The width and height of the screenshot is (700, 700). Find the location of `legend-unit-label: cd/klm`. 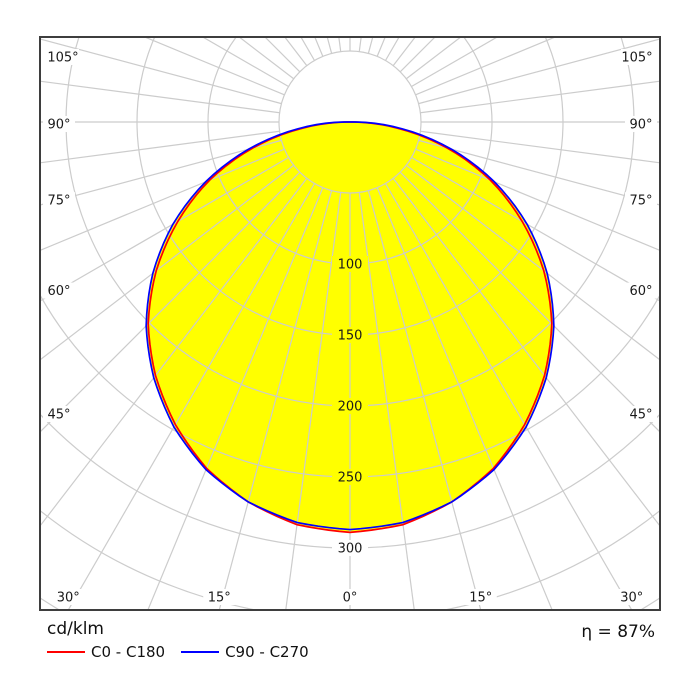

legend-unit-label: cd/klm is located at coordinates (75, 629).